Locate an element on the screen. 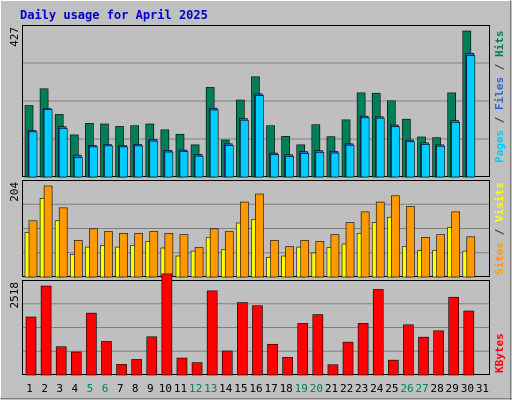 This screenshot has width=512, height=400. legend-entry: Visits is located at coordinates (499, 202).